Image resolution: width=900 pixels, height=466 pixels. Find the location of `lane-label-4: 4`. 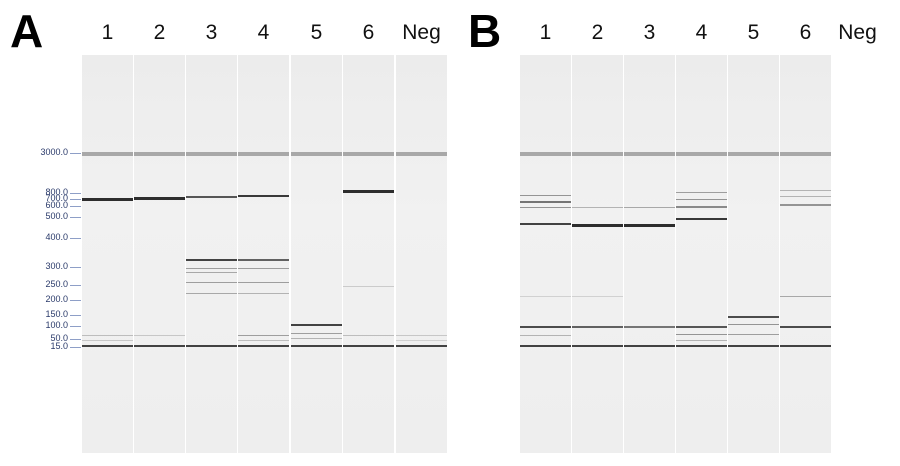

lane-label-4: 4 is located at coordinates (701, 32).